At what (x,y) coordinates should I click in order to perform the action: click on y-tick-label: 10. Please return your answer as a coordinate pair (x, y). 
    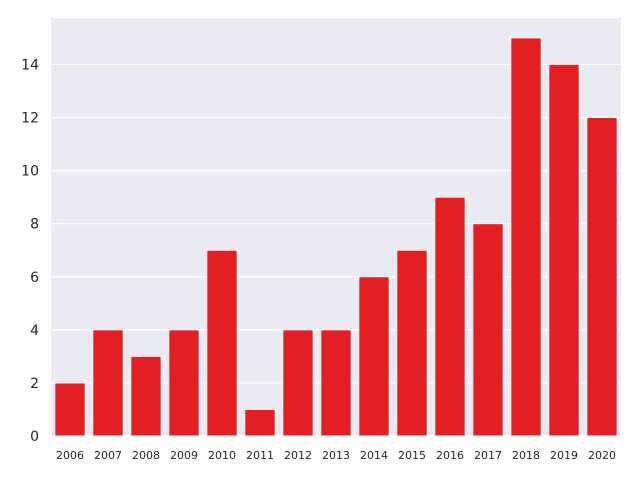
    Looking at the image, I should click on (30, 172).